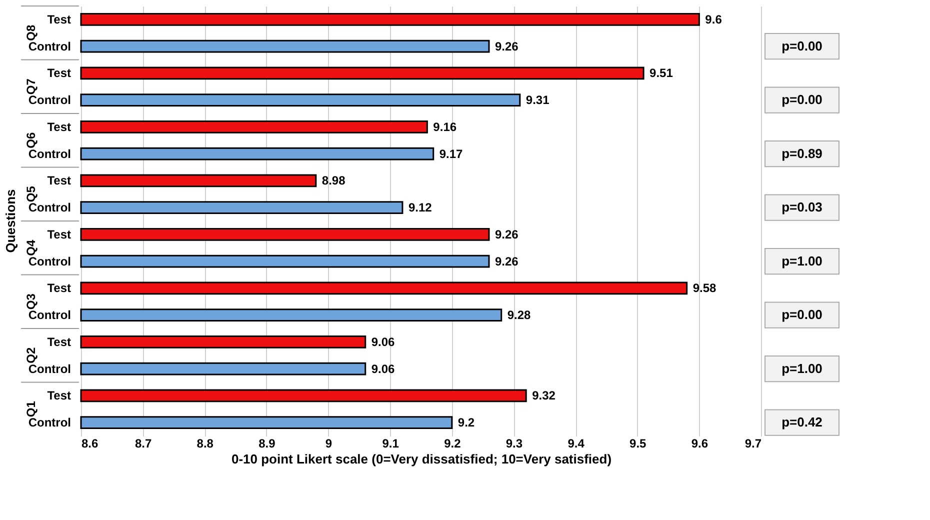 The image size is (930, 520). Describe the element at coordinates (753, 443) in the screenshot. I see `x-tick-label: 9.7` at that location.